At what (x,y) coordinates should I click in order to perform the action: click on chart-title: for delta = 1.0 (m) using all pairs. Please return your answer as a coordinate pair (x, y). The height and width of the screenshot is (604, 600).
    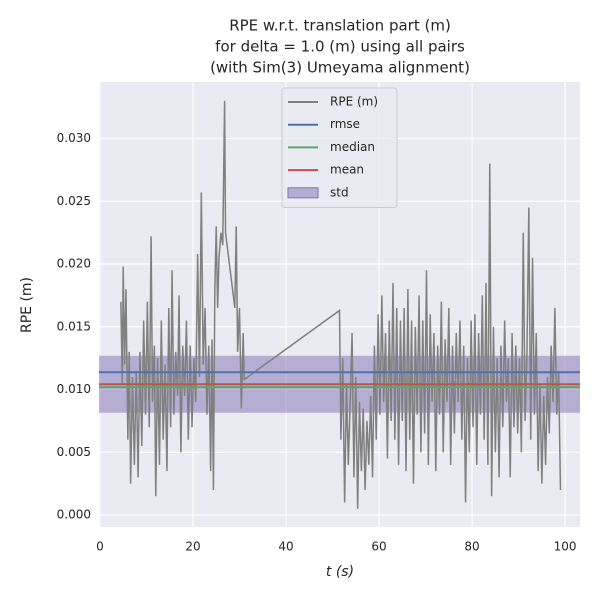
    Looking at the image, I should click on (340, 47).